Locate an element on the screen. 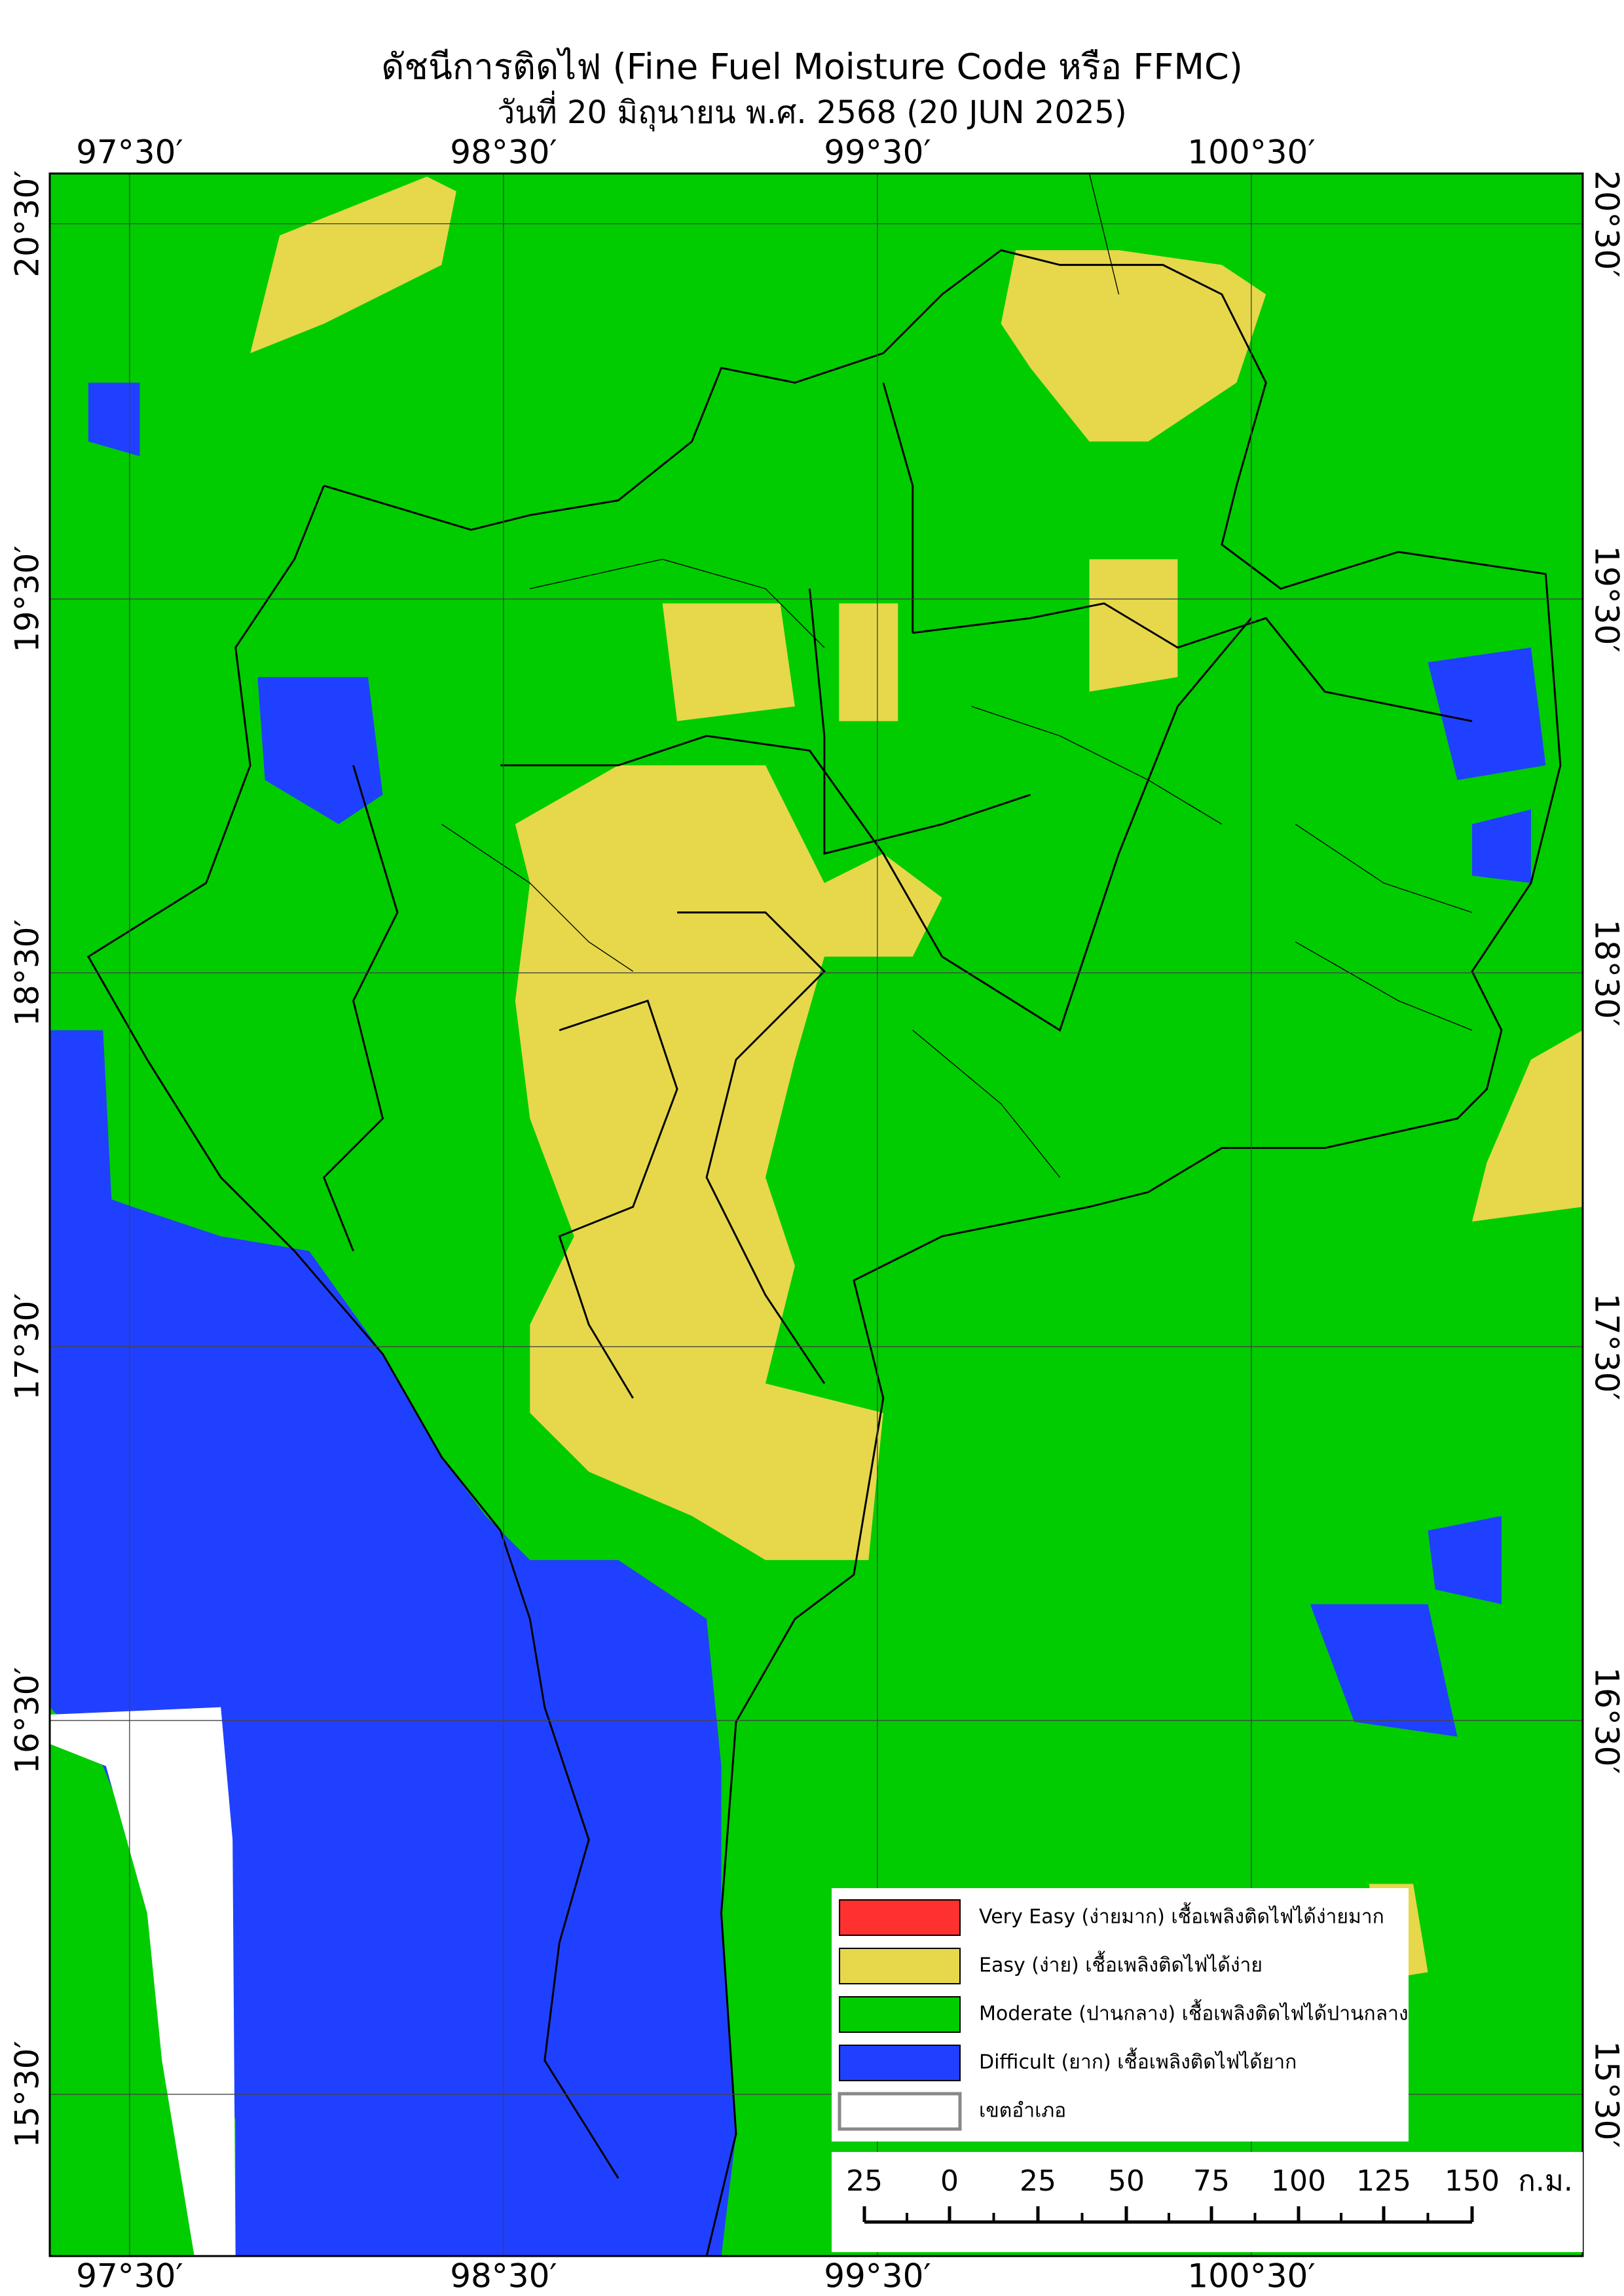 This screenshot has width=1624, height=2296. scale-label: 75 is located at coordinates (1211, 2181).